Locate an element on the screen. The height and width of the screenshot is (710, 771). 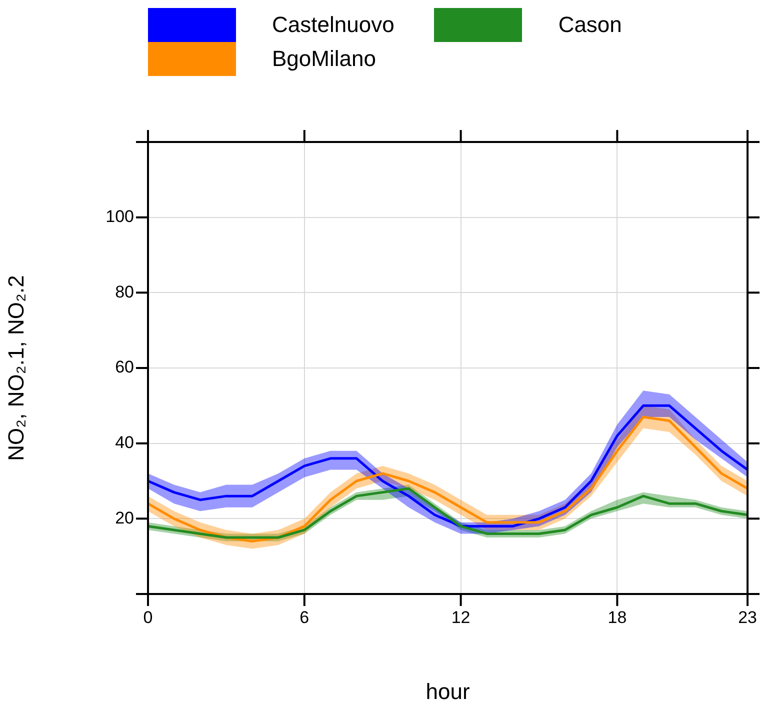
x-axis-title: hour is located at coordinates (448, 691).